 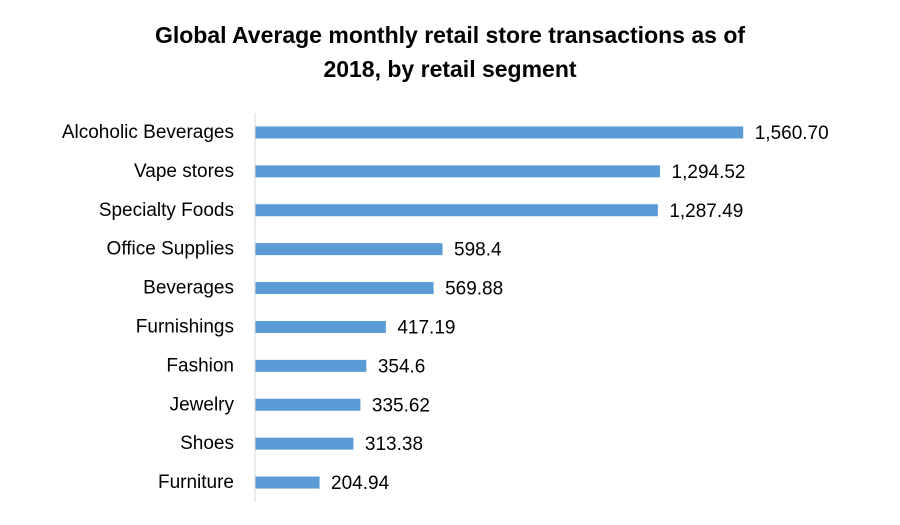 What do you see at coordinates (196, 482) in the screenshot?
I see `category-label: Furniture` at bounding box center [196, 482].